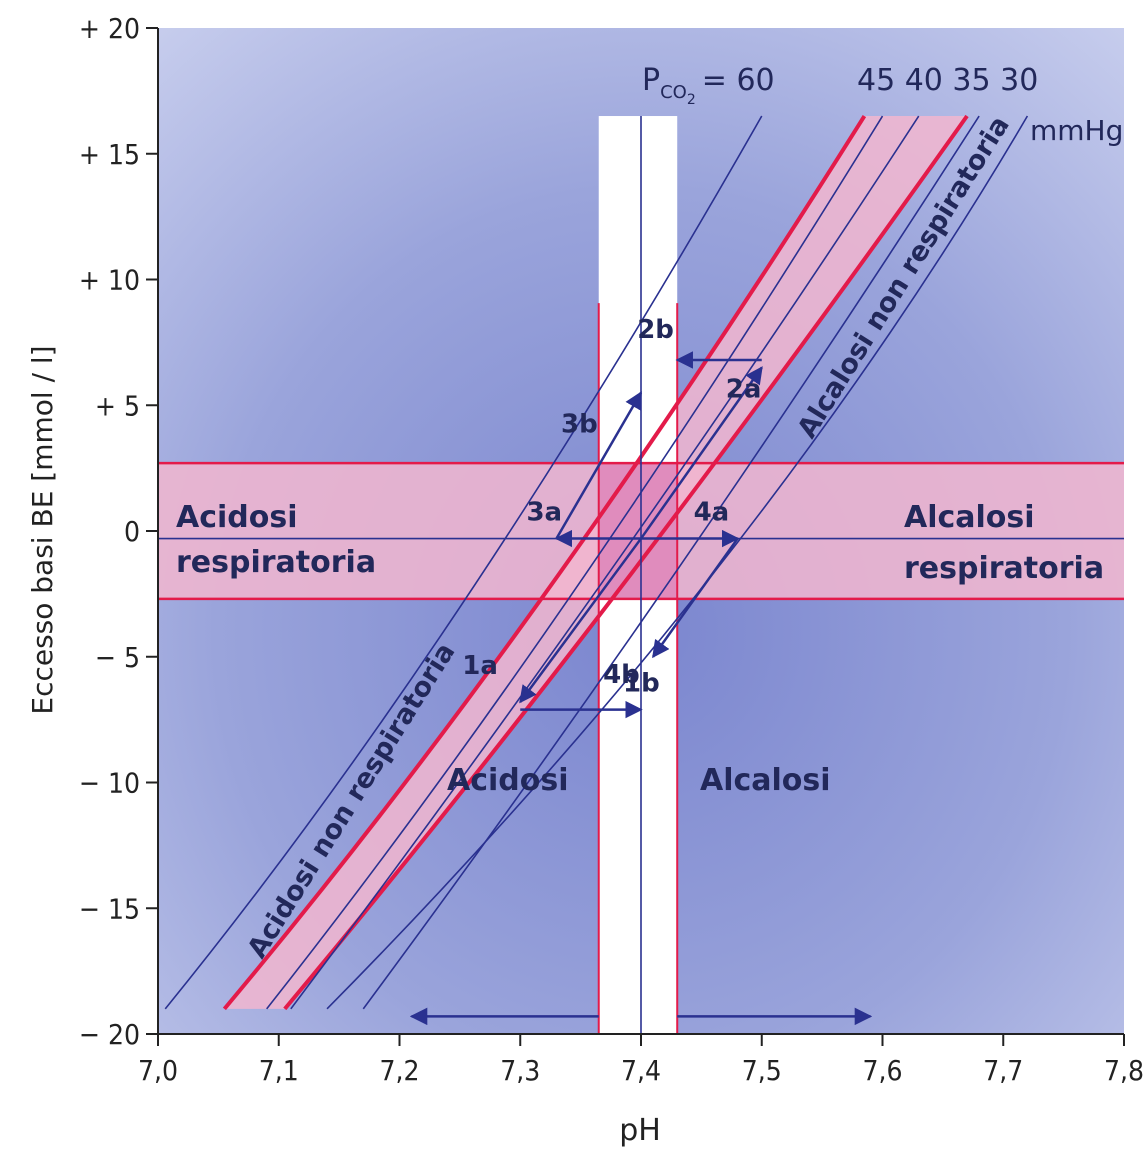 Image resolution: width=1144 pixels, height=1156 pixels. I want to click on label-acidosi: Acidosi, so click(508, 780).